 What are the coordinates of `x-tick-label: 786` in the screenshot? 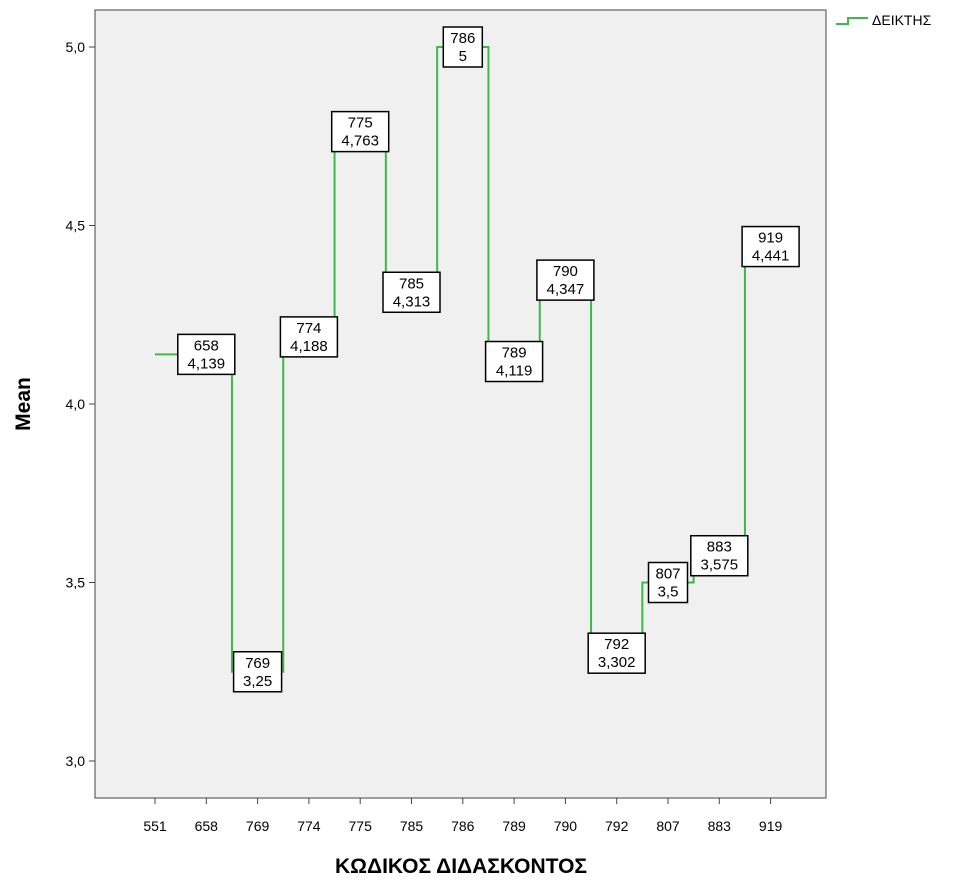 It's located at (463, 826).